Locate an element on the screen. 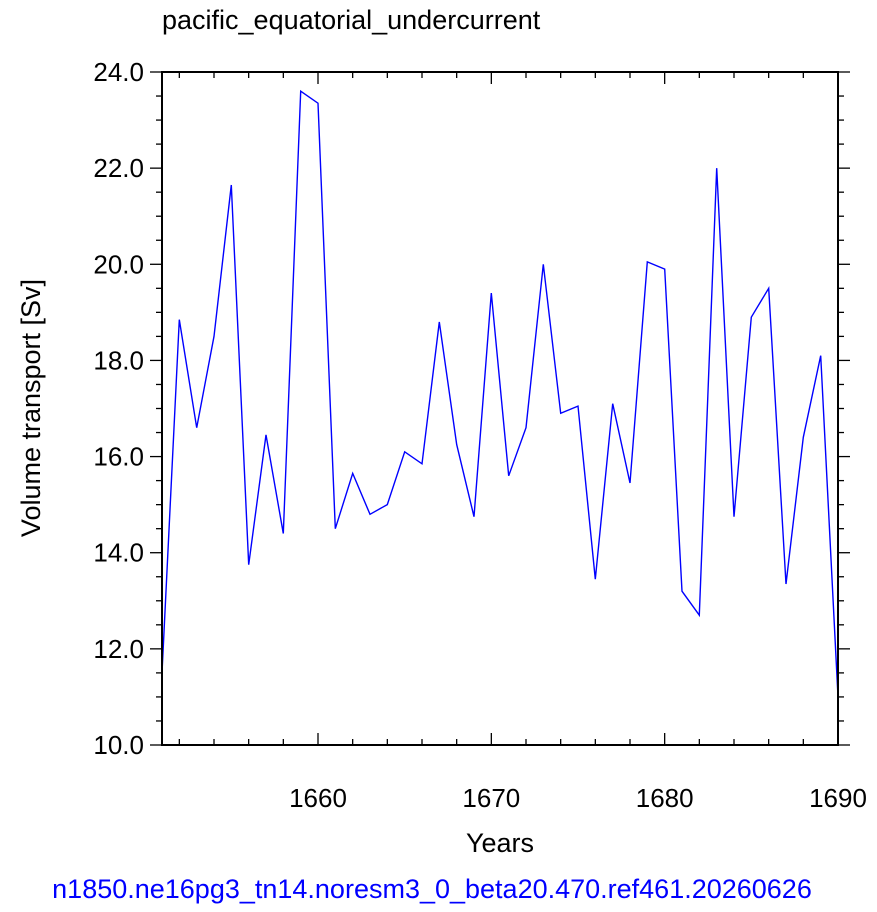  y-tick-label: 16.0 is located at coordinates (118, 457).